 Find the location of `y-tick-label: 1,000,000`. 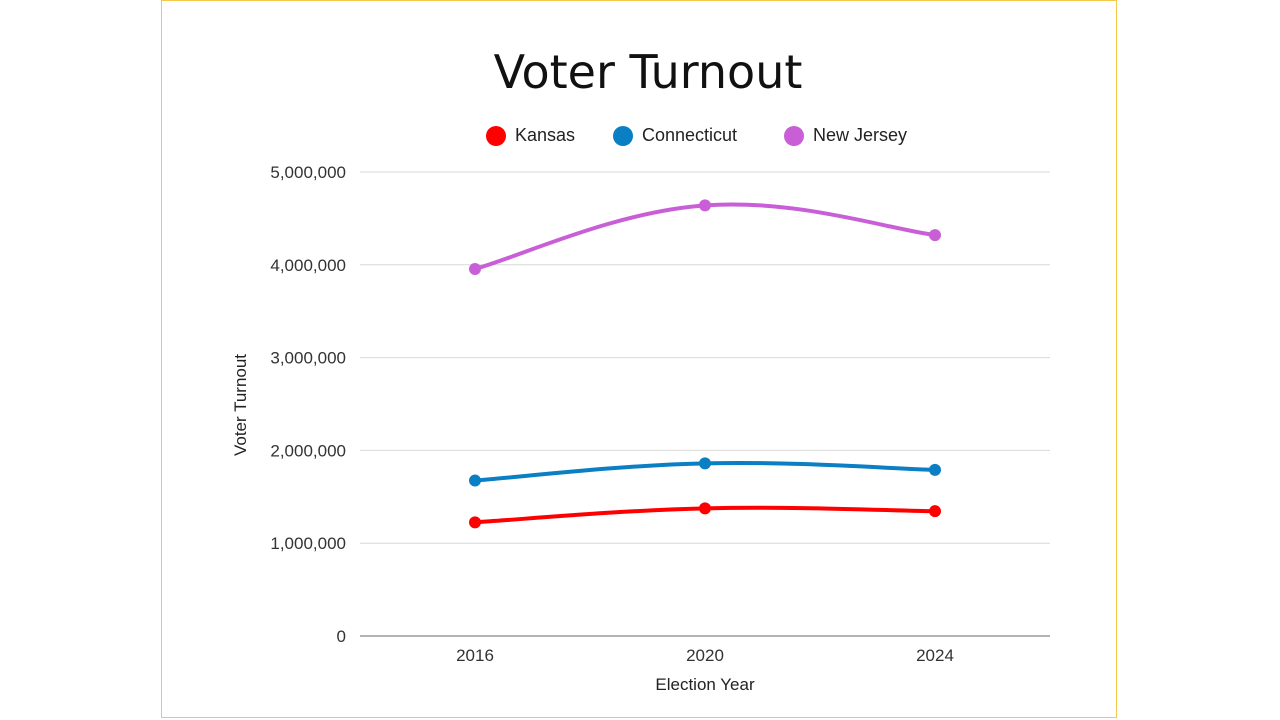

y-tick-label: 1,000,000 is located at coordinates (308, 543).